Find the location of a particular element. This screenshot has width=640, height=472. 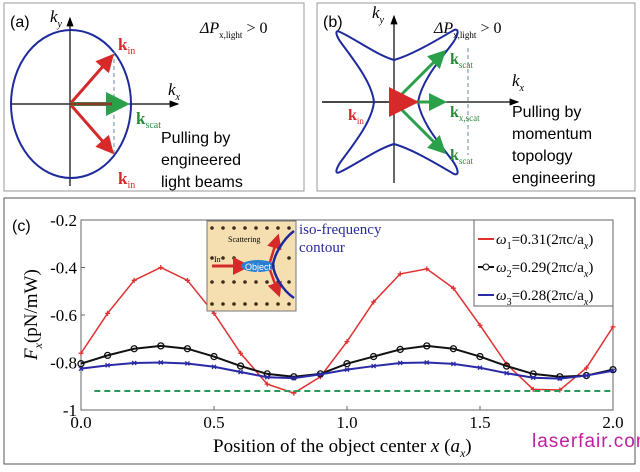

k-scat-label: kscat is located at coordinates (148, 120).